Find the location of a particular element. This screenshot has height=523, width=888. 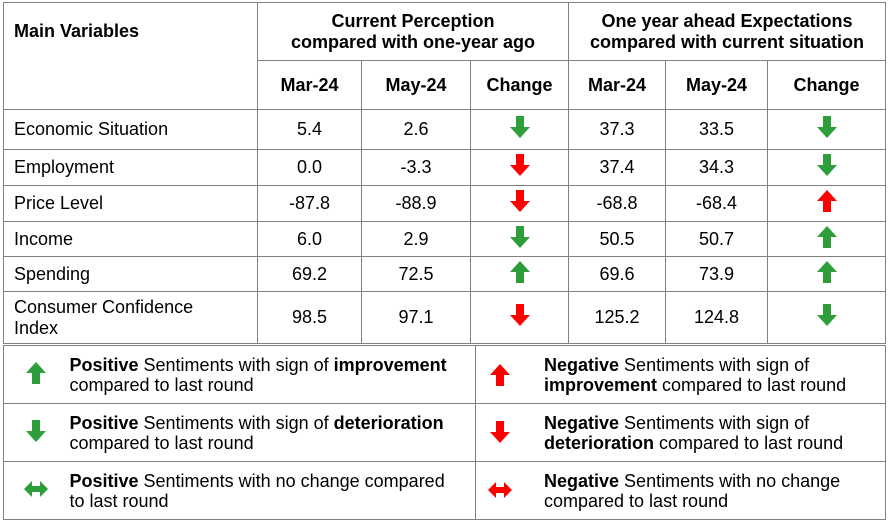

value-cell: 72.5 is located at coordinates (416, 274).